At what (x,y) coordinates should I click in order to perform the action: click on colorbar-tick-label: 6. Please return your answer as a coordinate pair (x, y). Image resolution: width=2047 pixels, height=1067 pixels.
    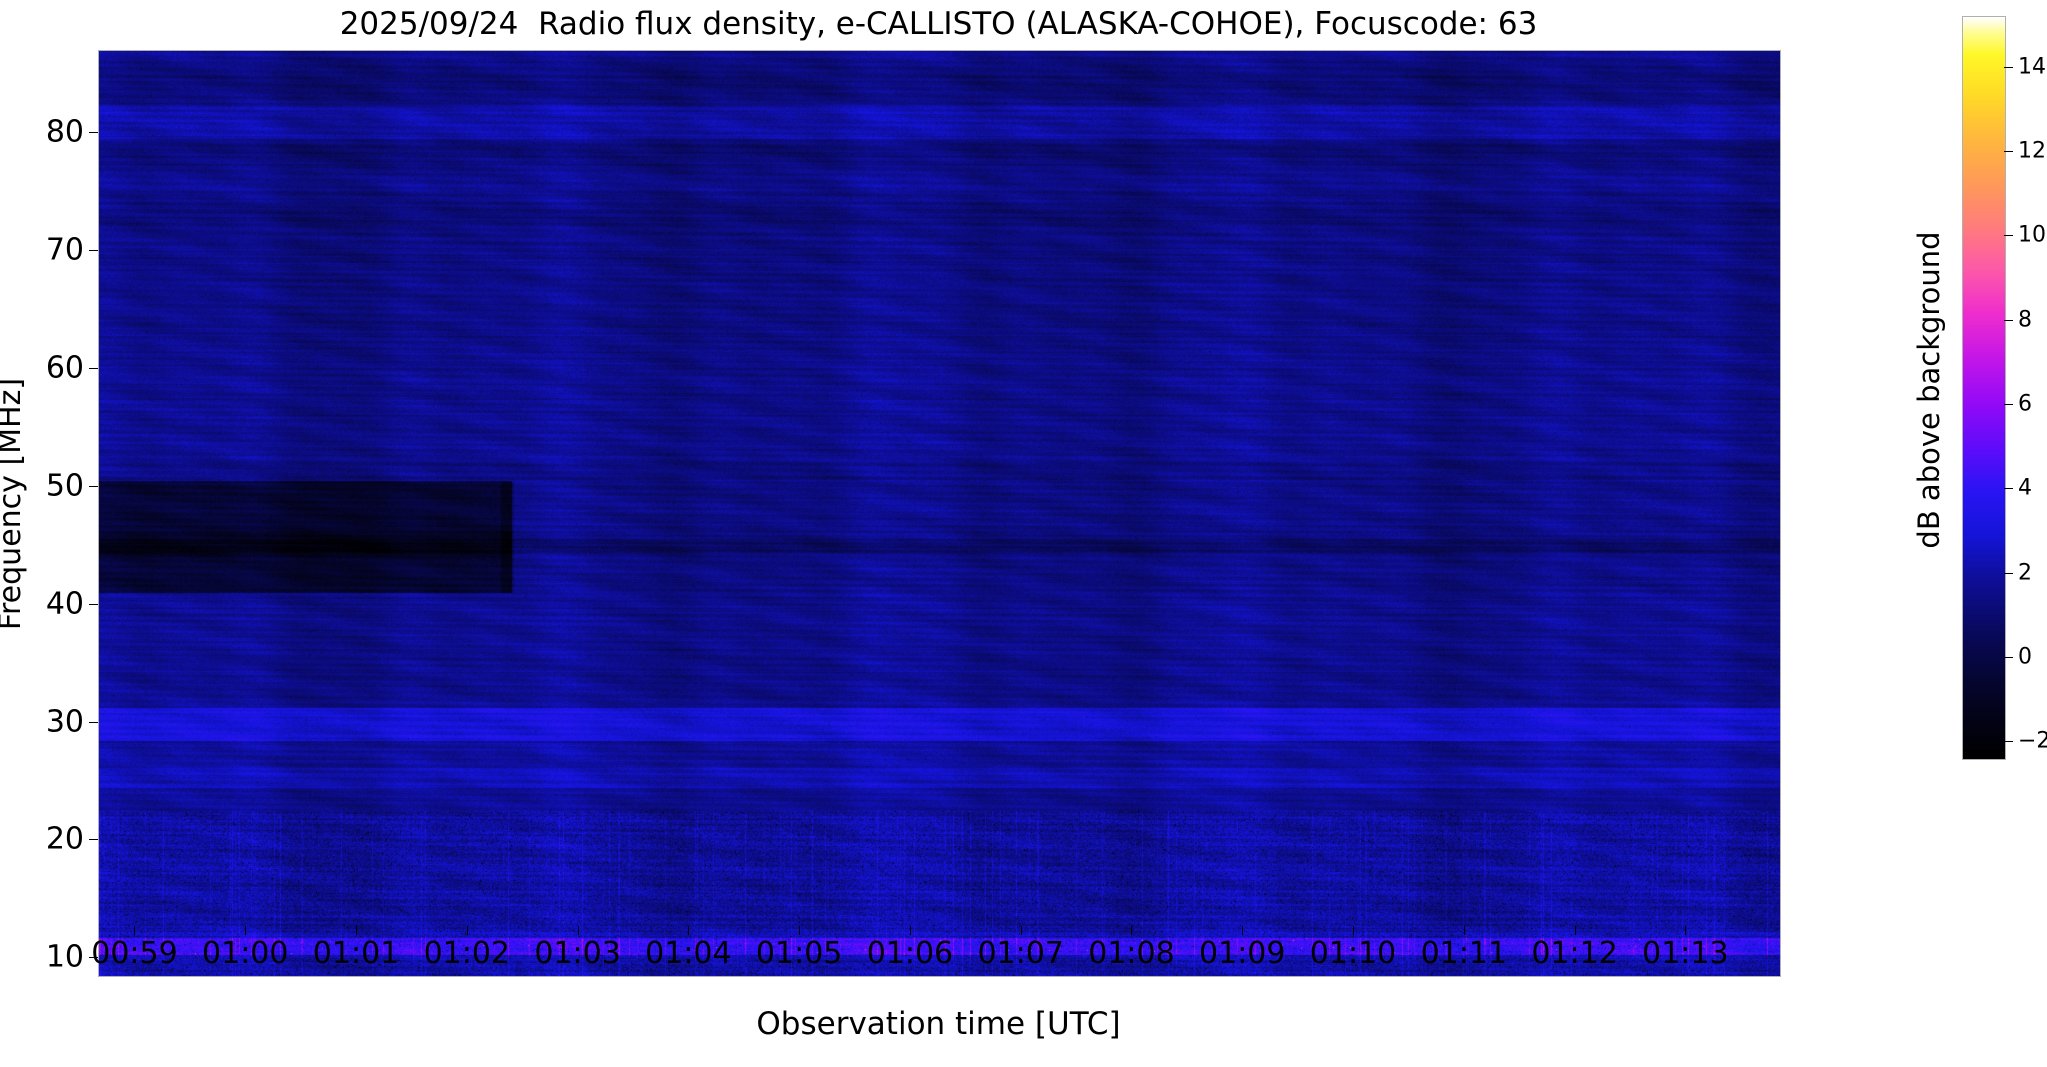
    Looking at the image, I should click on (2025, 404).